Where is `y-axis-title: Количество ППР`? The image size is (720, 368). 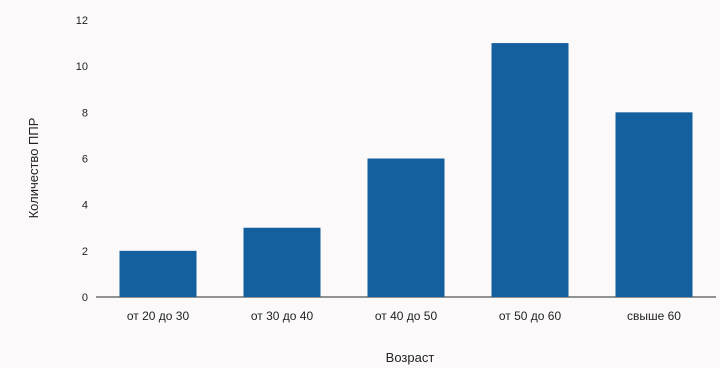
y-axis-title: Количество ППР is located at coordinates (33, 168).